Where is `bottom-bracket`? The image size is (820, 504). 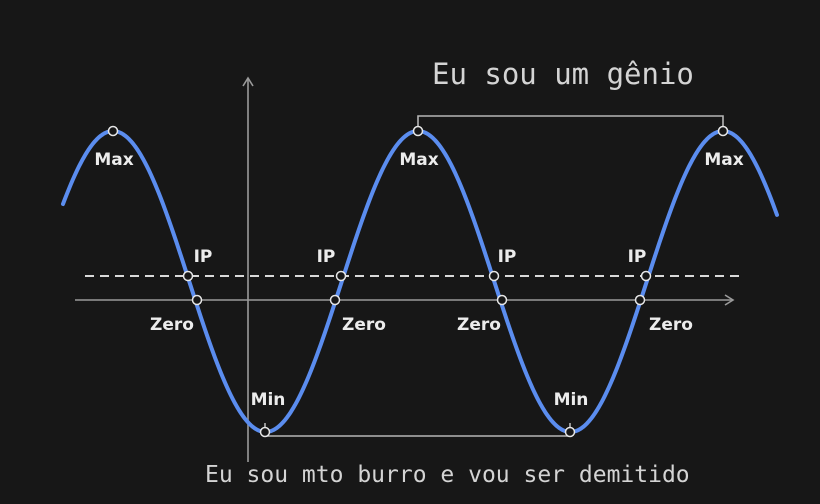 bottom-bracket is located at coordinates (417, 430).